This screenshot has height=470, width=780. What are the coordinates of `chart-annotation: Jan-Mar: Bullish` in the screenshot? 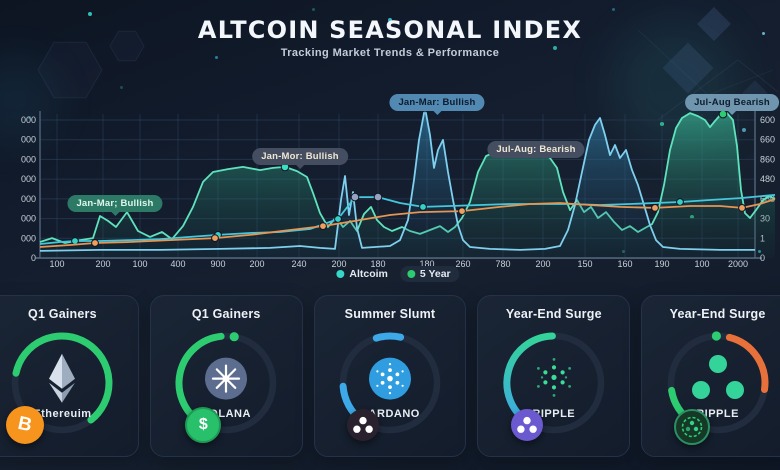 It's located at (437, 102).